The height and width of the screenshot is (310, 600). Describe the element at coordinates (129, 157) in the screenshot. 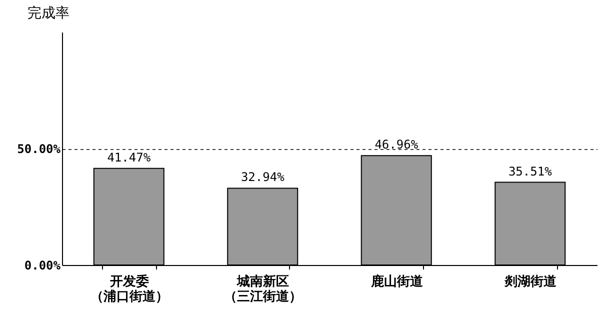

I see `data-label: 41.47%` at that location.